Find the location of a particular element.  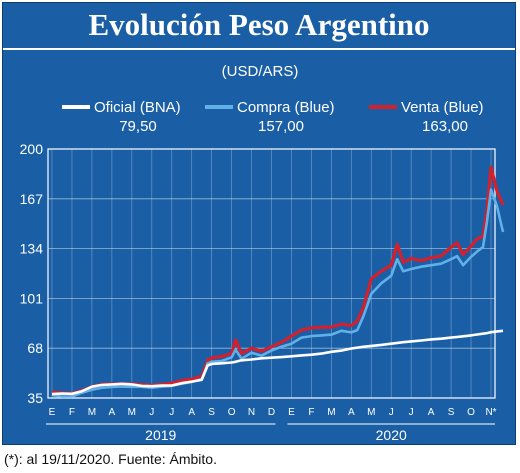

y-tick-label: 167 is located at coordinates (32, 199).